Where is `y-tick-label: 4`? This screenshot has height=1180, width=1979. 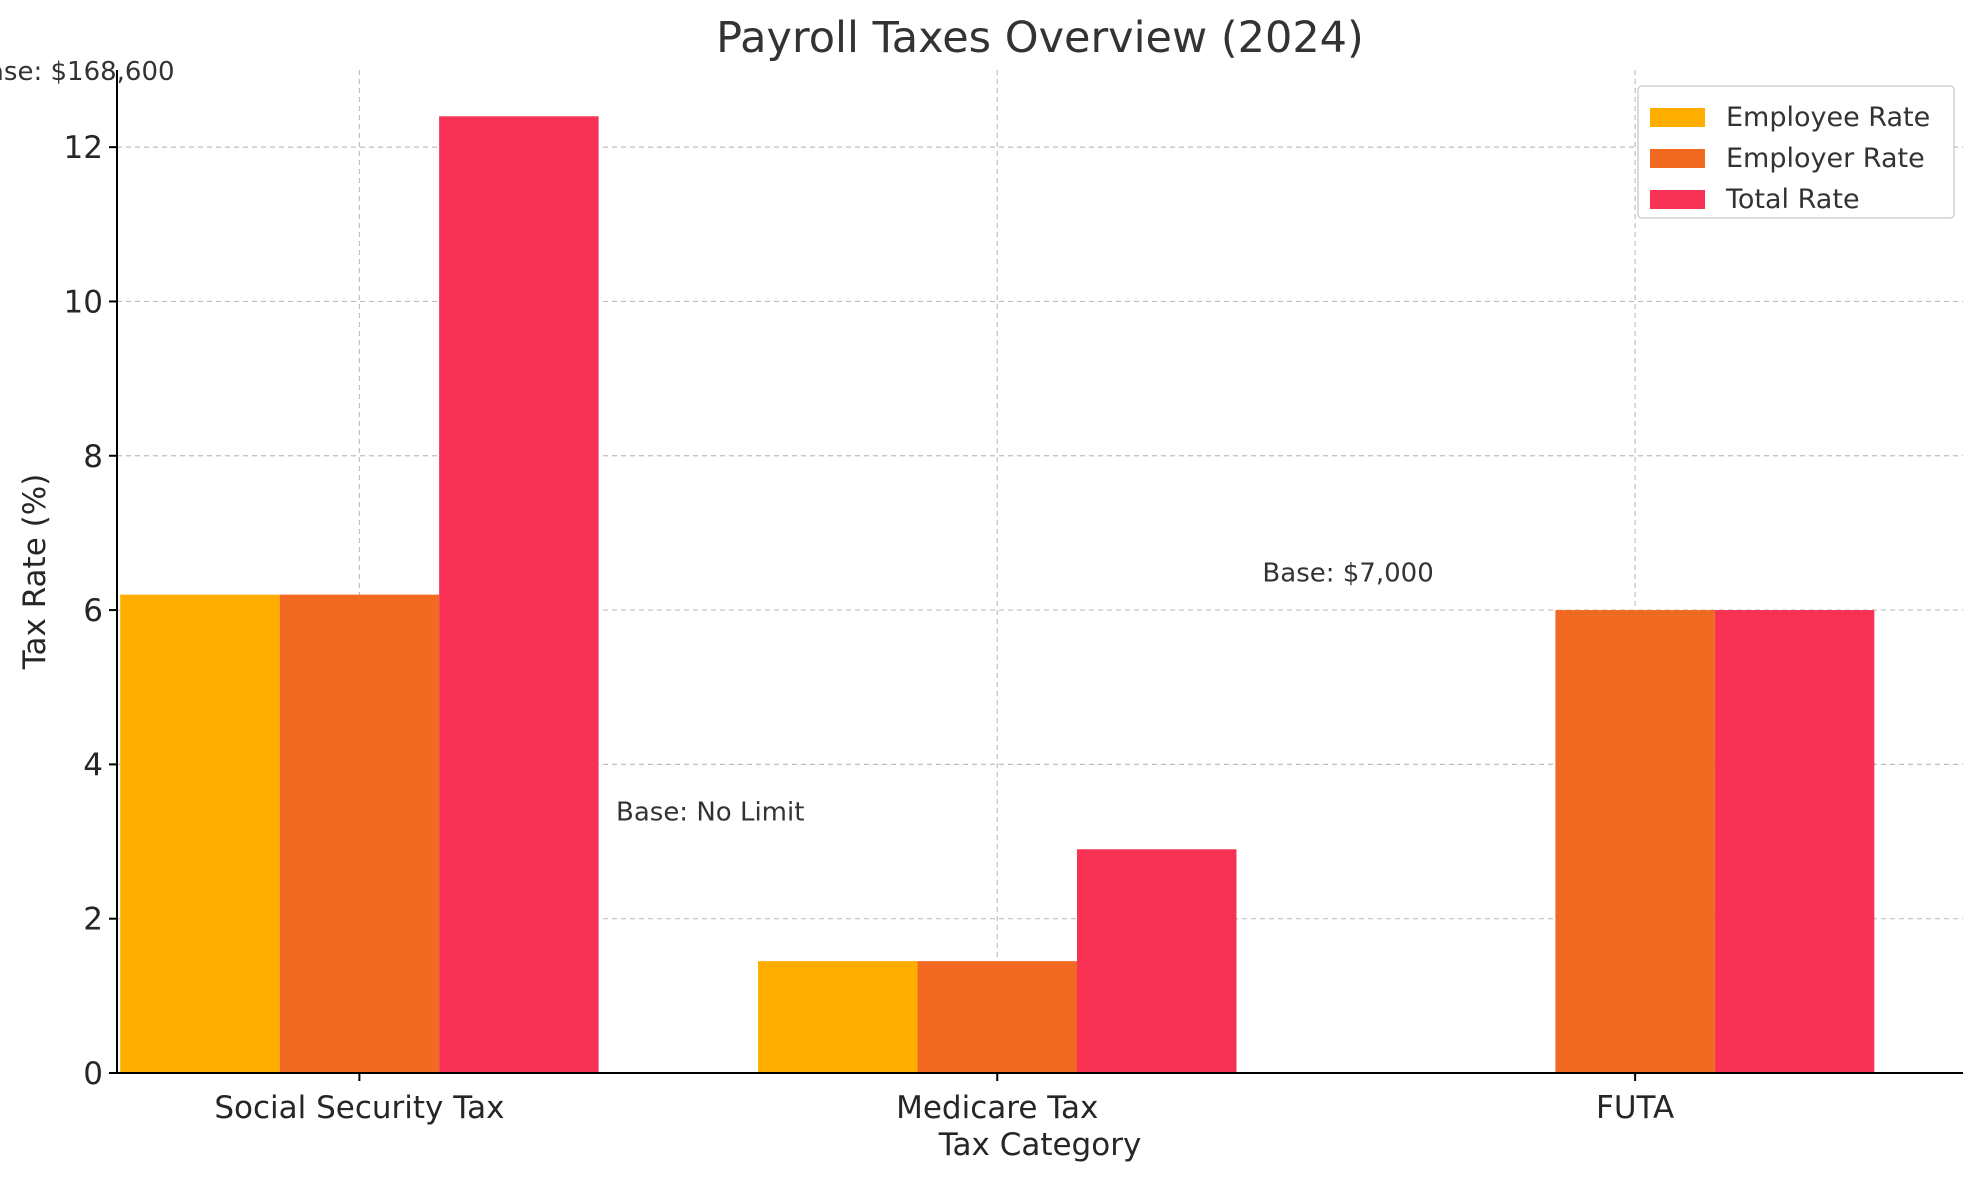 y-tick-label: 4 is located at coordinates (93, 765).